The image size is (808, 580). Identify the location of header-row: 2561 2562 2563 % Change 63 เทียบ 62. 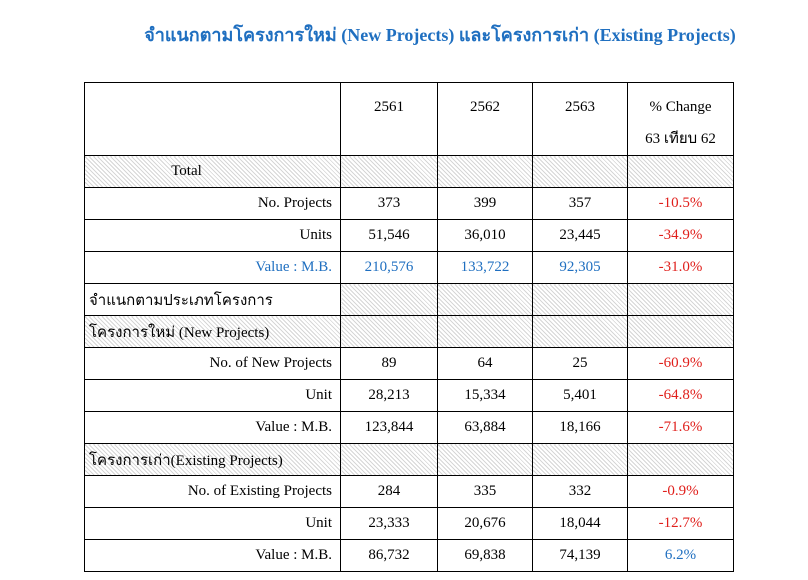
(409, 119).